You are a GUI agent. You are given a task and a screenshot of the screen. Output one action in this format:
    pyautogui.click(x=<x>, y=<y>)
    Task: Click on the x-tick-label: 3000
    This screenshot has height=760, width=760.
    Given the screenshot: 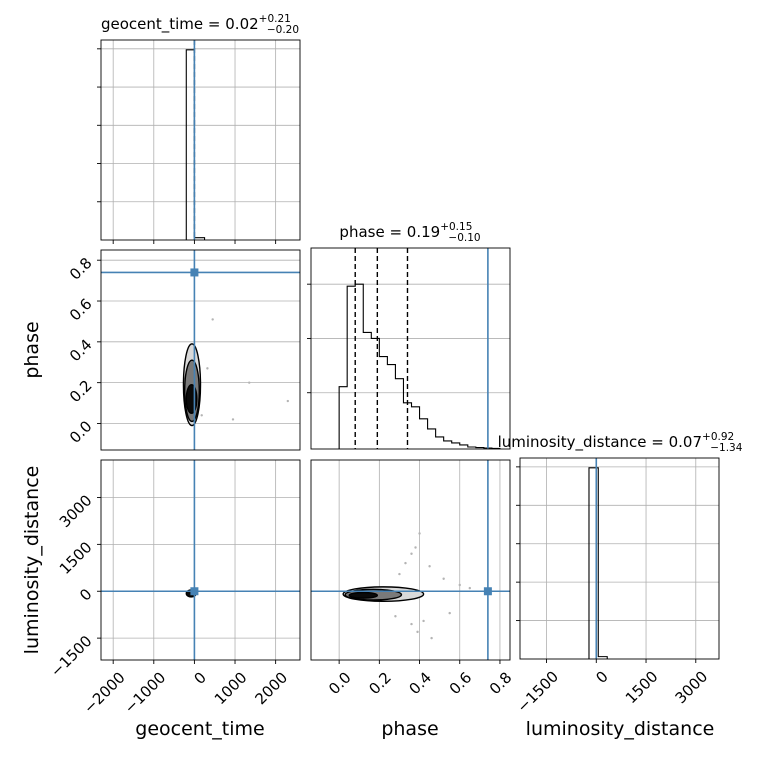 What is the action you would take?
    pyautogui.click(x=692, y=687)
    